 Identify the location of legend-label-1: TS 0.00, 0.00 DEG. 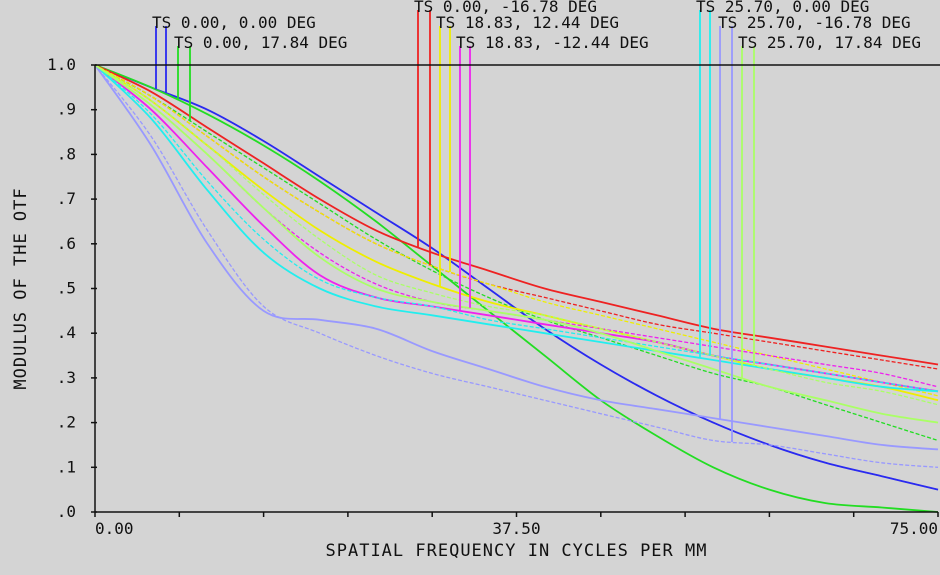
(234, 22).